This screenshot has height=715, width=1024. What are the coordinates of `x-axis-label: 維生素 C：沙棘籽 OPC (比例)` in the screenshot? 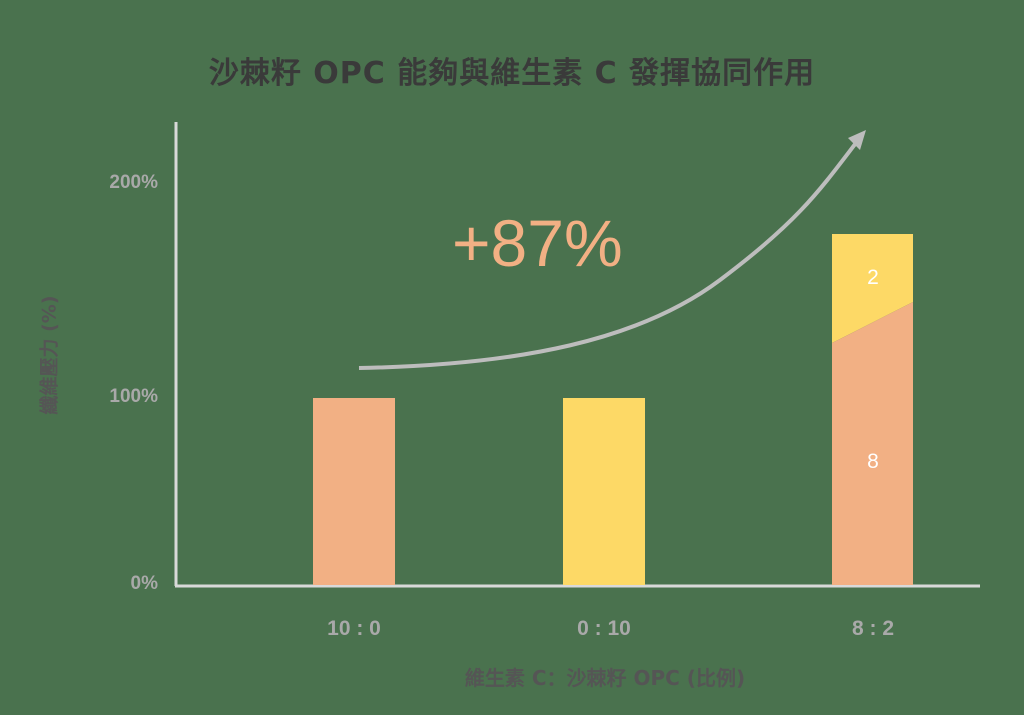 It's located at (605, 678).